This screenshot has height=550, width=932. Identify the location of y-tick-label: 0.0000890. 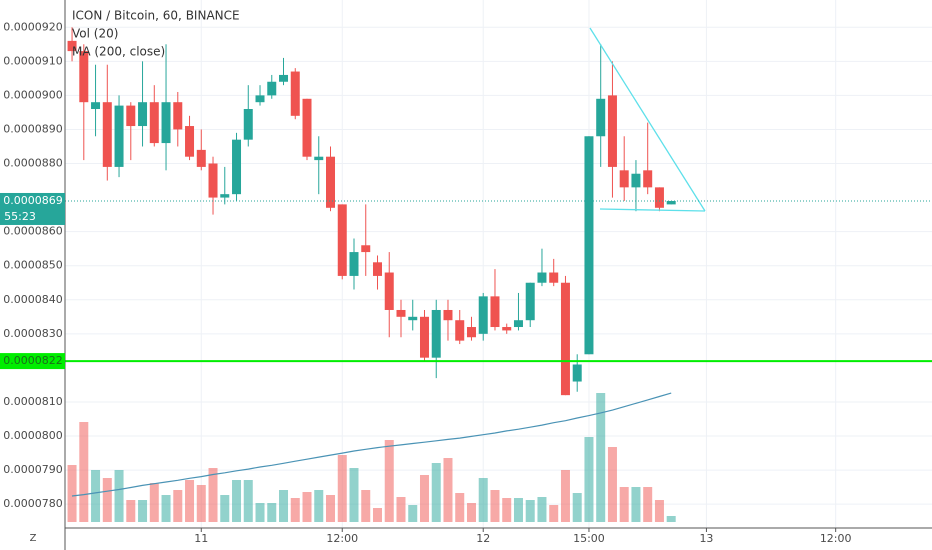
(33, 128).